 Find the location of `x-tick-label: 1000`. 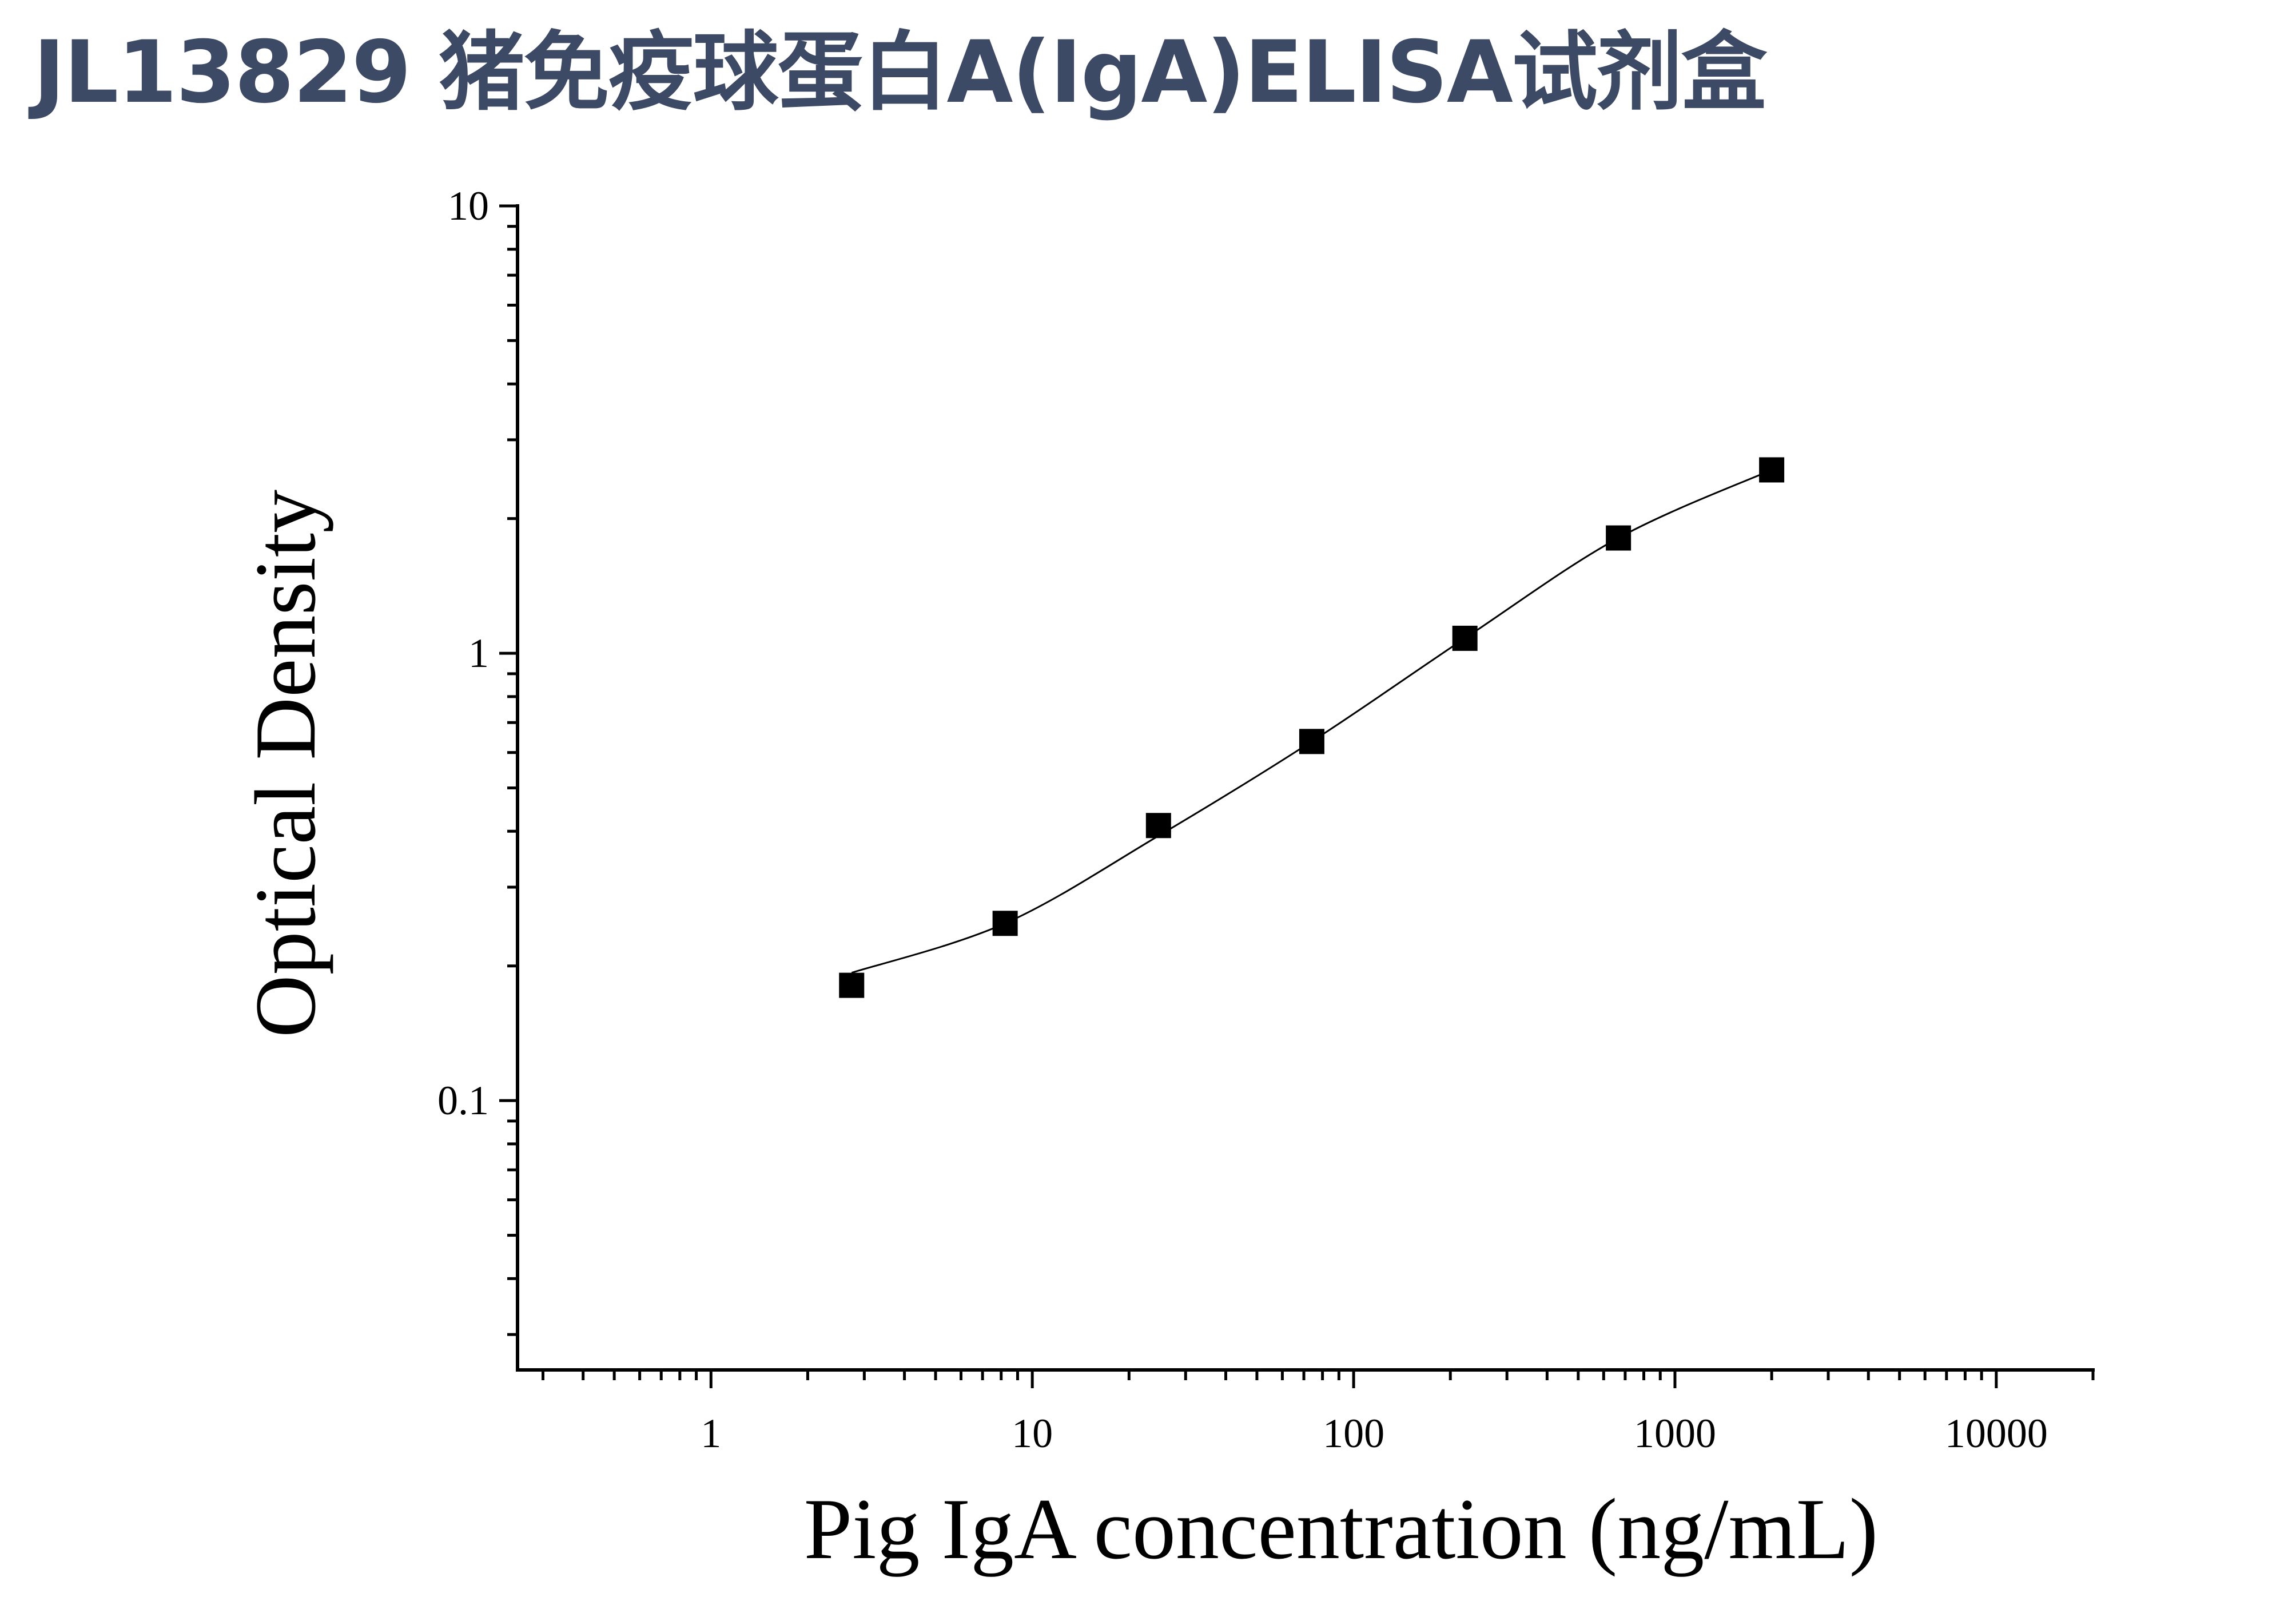

x-tick-label: 1000 is located at coordinates (1675, 1433).